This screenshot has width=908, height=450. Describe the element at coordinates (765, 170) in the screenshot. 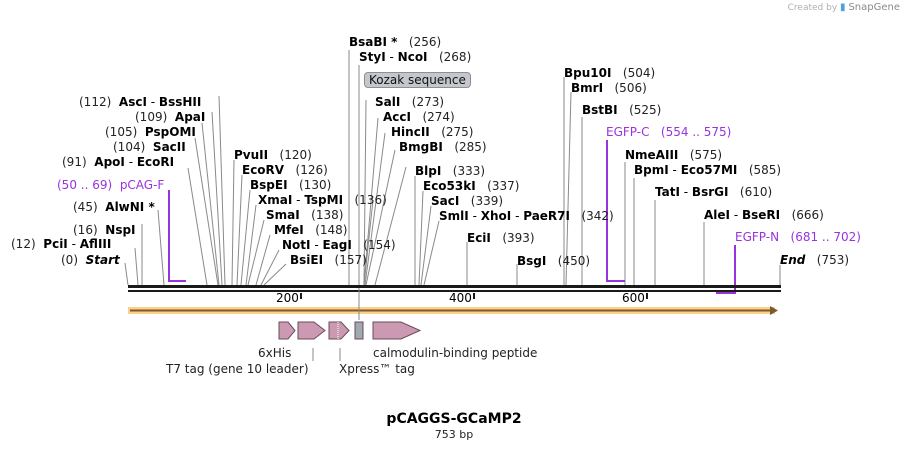

I see `site-bpmi-pos: (585)` at that location.